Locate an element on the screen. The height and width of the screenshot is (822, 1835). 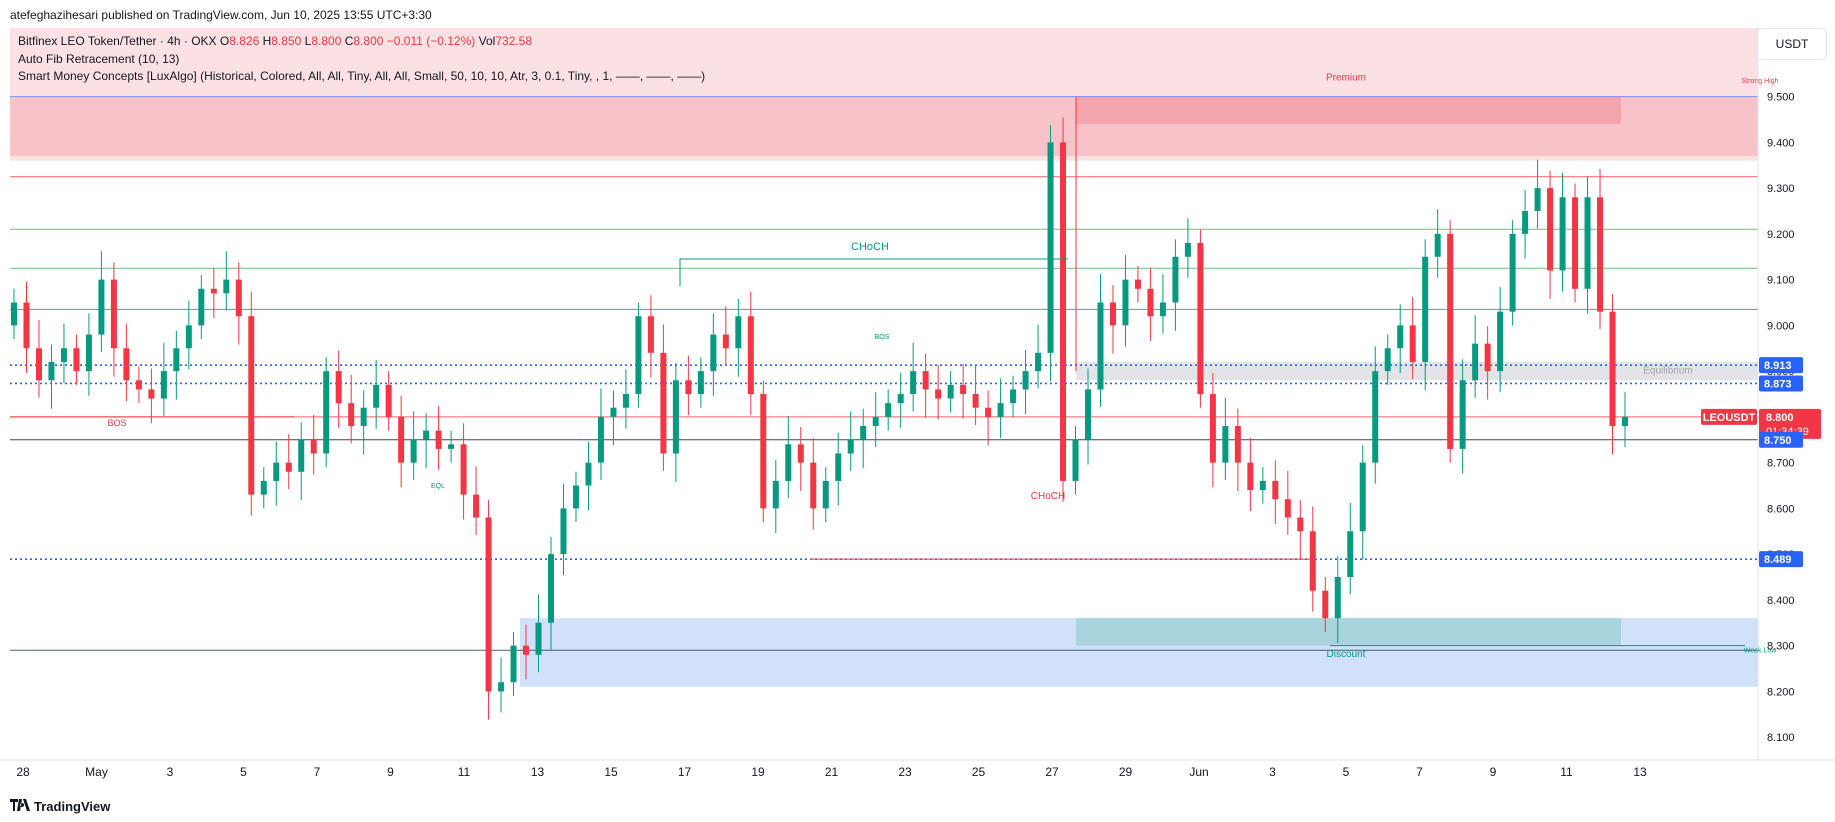
tradingview-logo: TradingView is located at coordinates (60, 806).